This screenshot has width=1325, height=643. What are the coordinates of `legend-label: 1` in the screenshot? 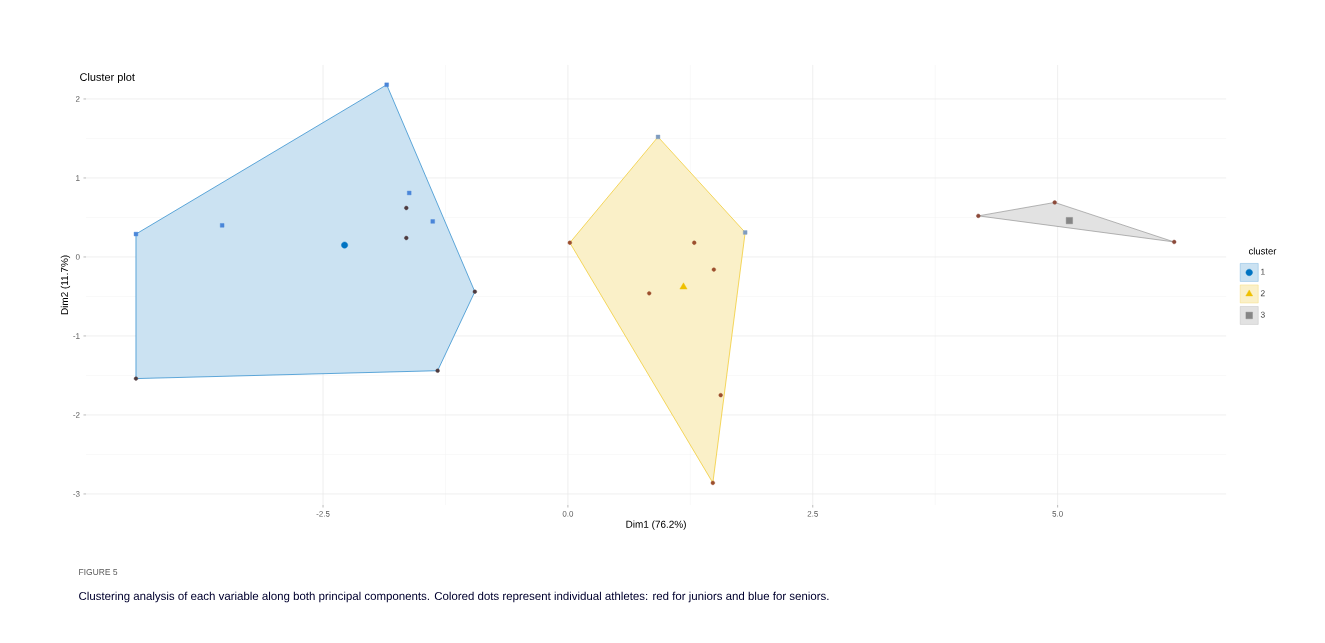 It's located at (1263, 271).